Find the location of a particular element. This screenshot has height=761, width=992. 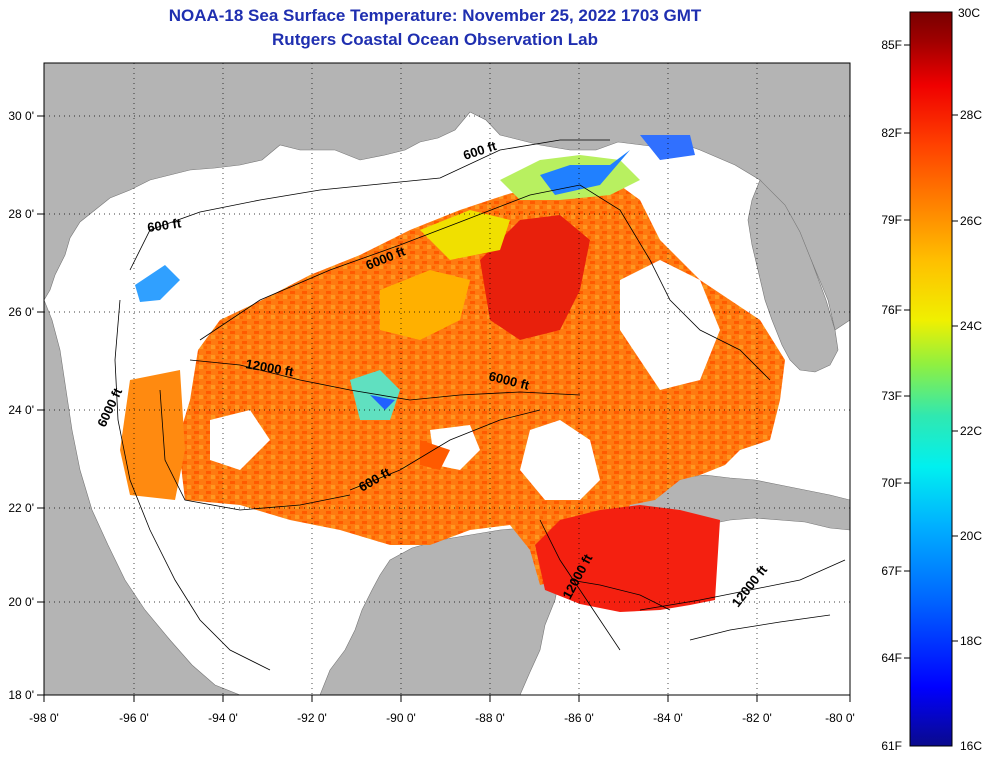

lon-tick-label: -96 0' is located at coordinates (134, 718).